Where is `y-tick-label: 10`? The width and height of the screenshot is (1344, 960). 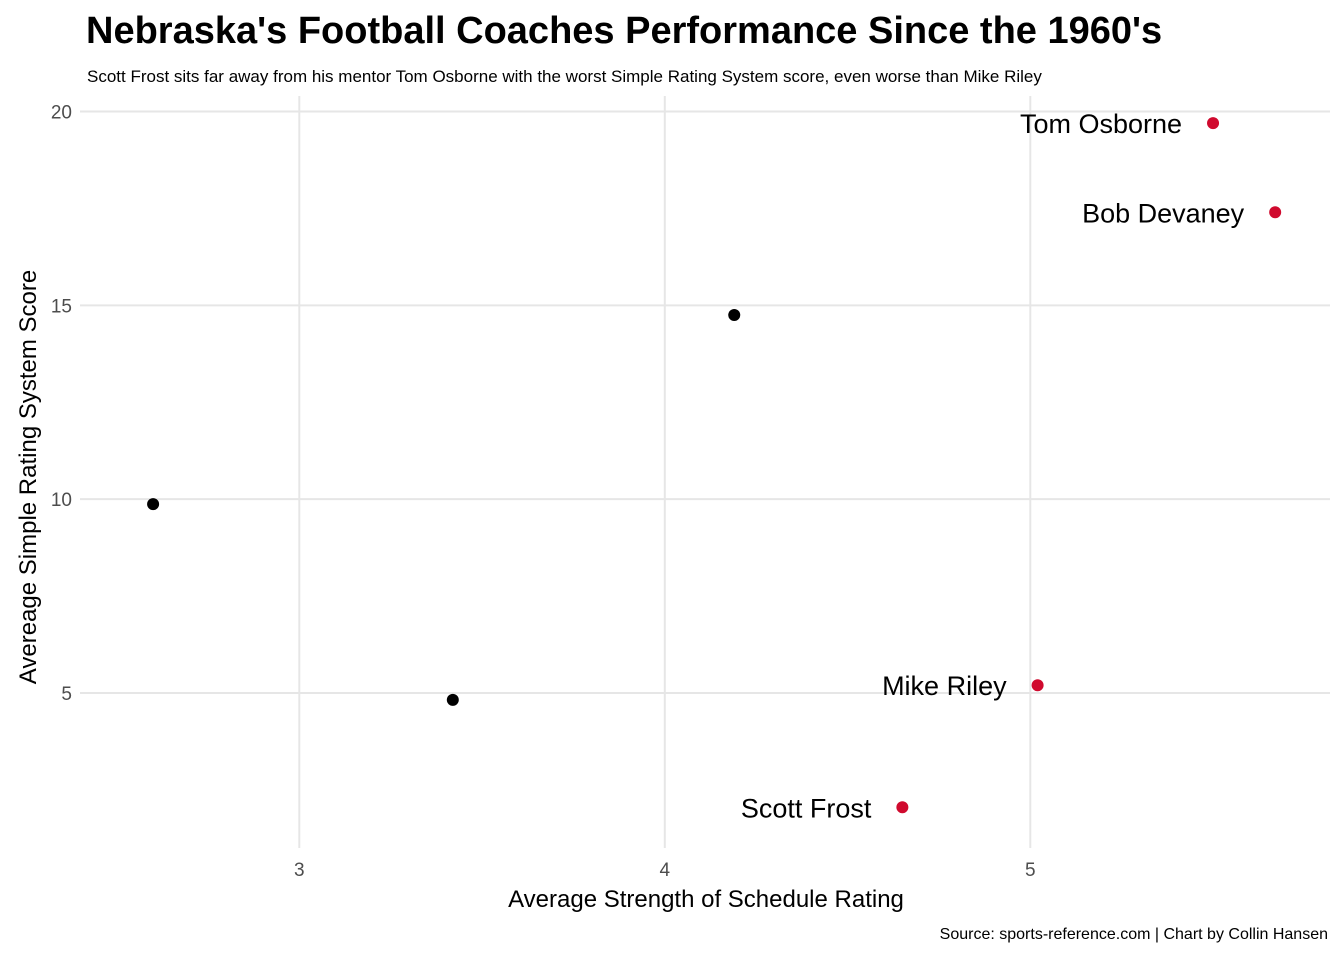 y-tick-label: 10 is located at coordinates (61, 500).